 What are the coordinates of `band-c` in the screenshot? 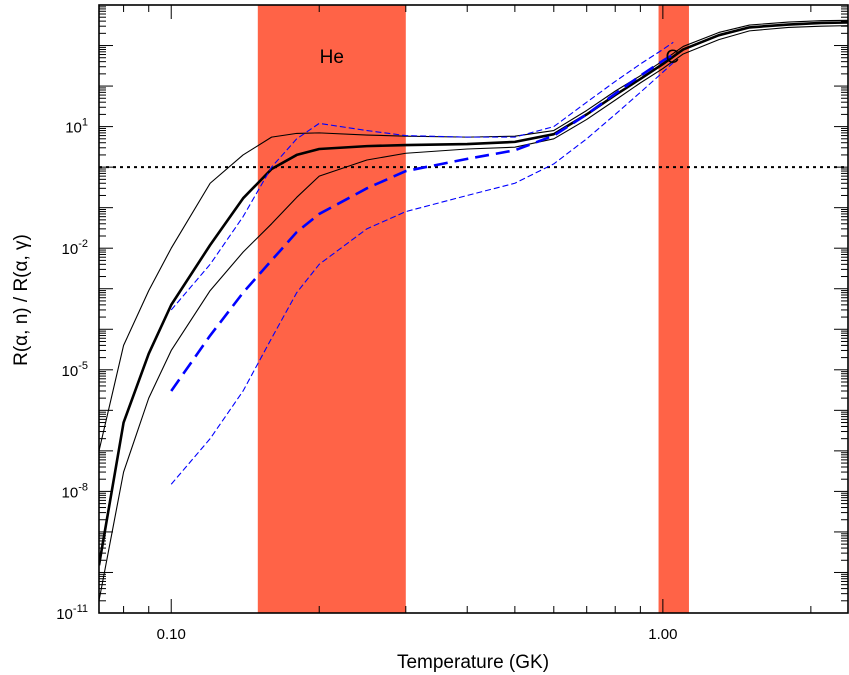 It's located at (673, 309).